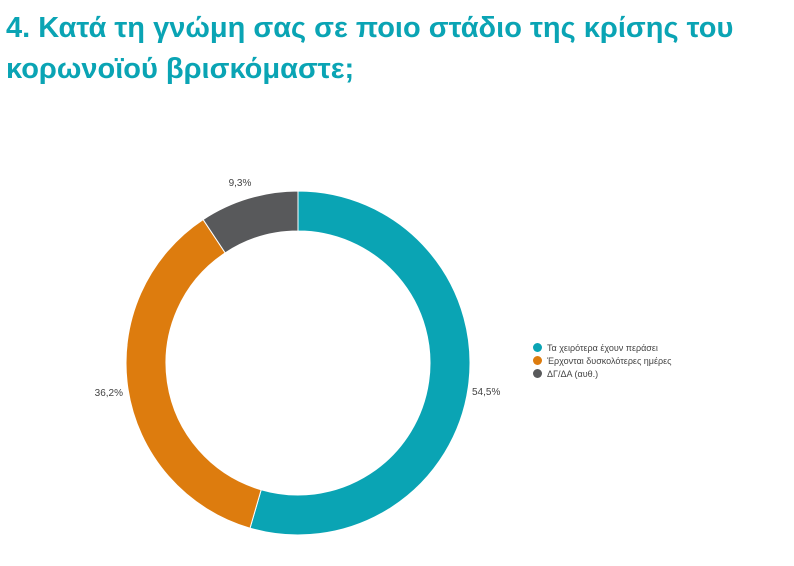 The image size is (794, 566). Describe the element at coordinates (486, 392) in the screenshot. I see `data-label: 54,5%` at that location.